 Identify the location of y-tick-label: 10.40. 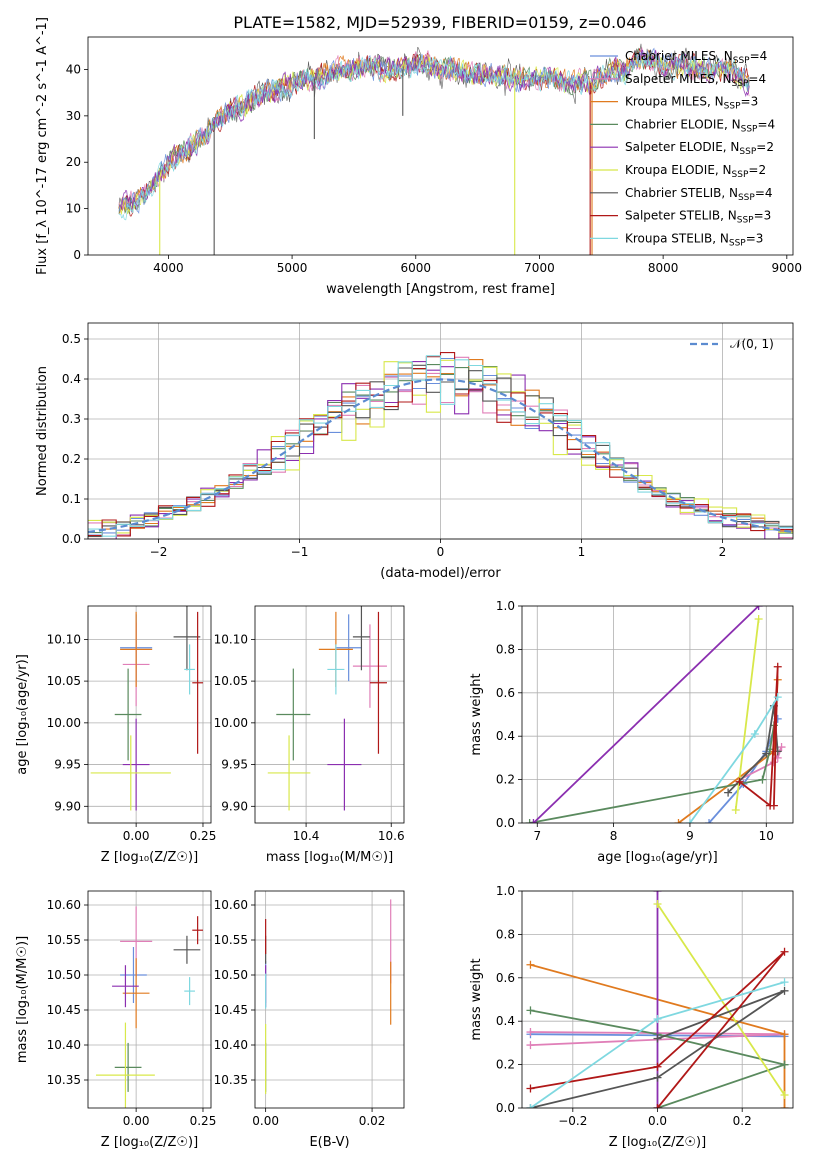
(231, 1045).